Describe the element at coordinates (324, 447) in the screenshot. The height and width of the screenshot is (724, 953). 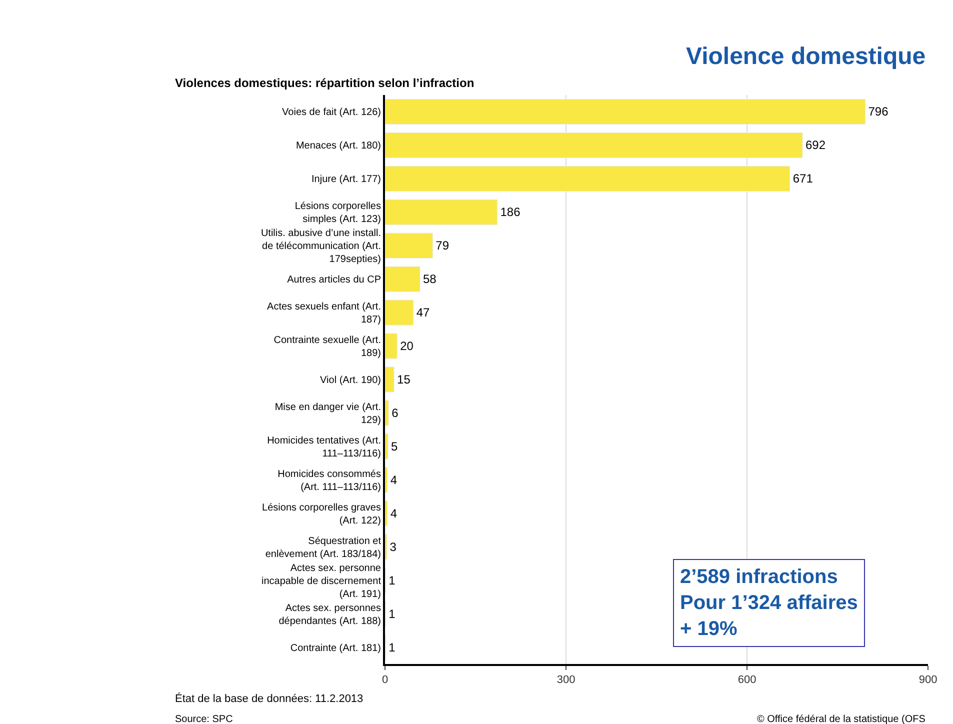
I see `y-tick-label: Homicides tentatives (Art. 111–113/116)` at that location.